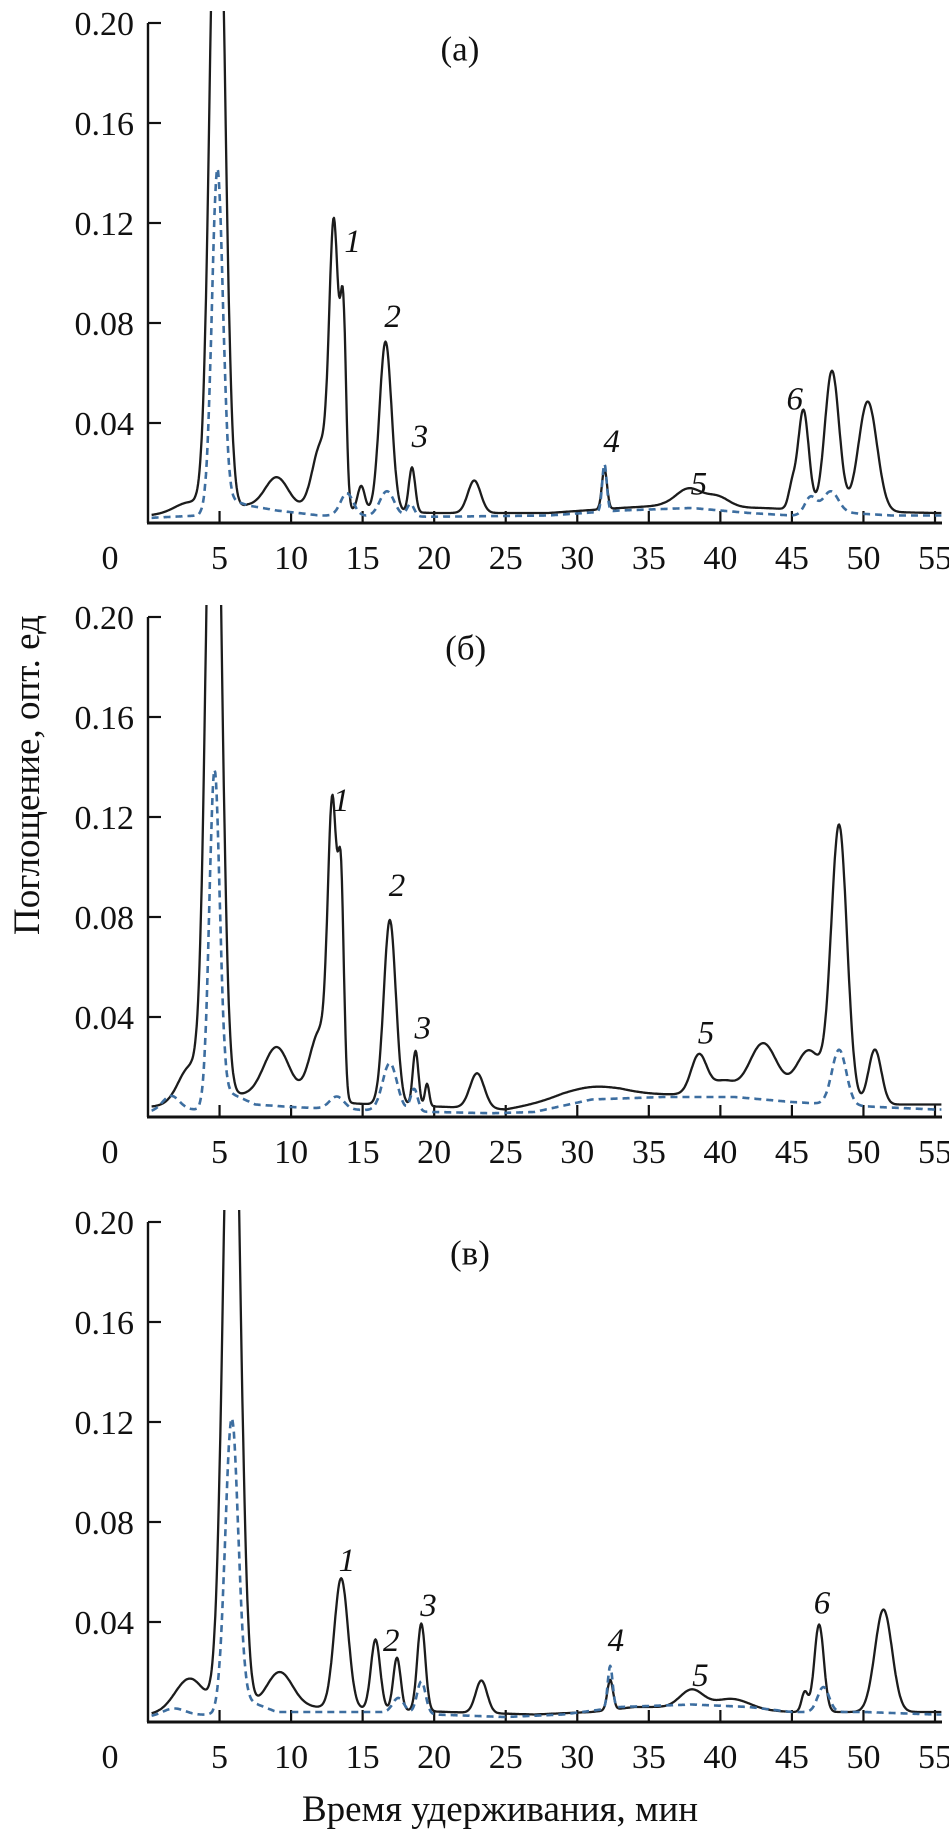 The image size is (949, 1840). What do you see at coordinates (465, 647) in the screenshot?
I see `panel-letter: (б)` at bounding box center [465, 647].